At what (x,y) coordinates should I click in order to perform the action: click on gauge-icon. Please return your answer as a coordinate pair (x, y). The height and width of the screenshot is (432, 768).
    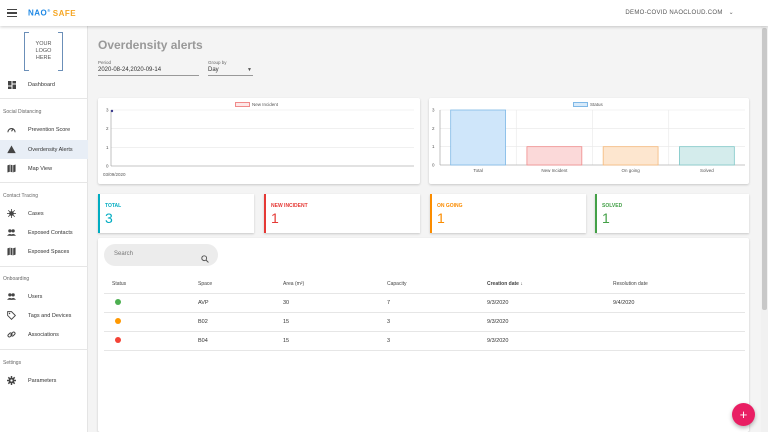
    Looking at the image, I should click on (11, 129).